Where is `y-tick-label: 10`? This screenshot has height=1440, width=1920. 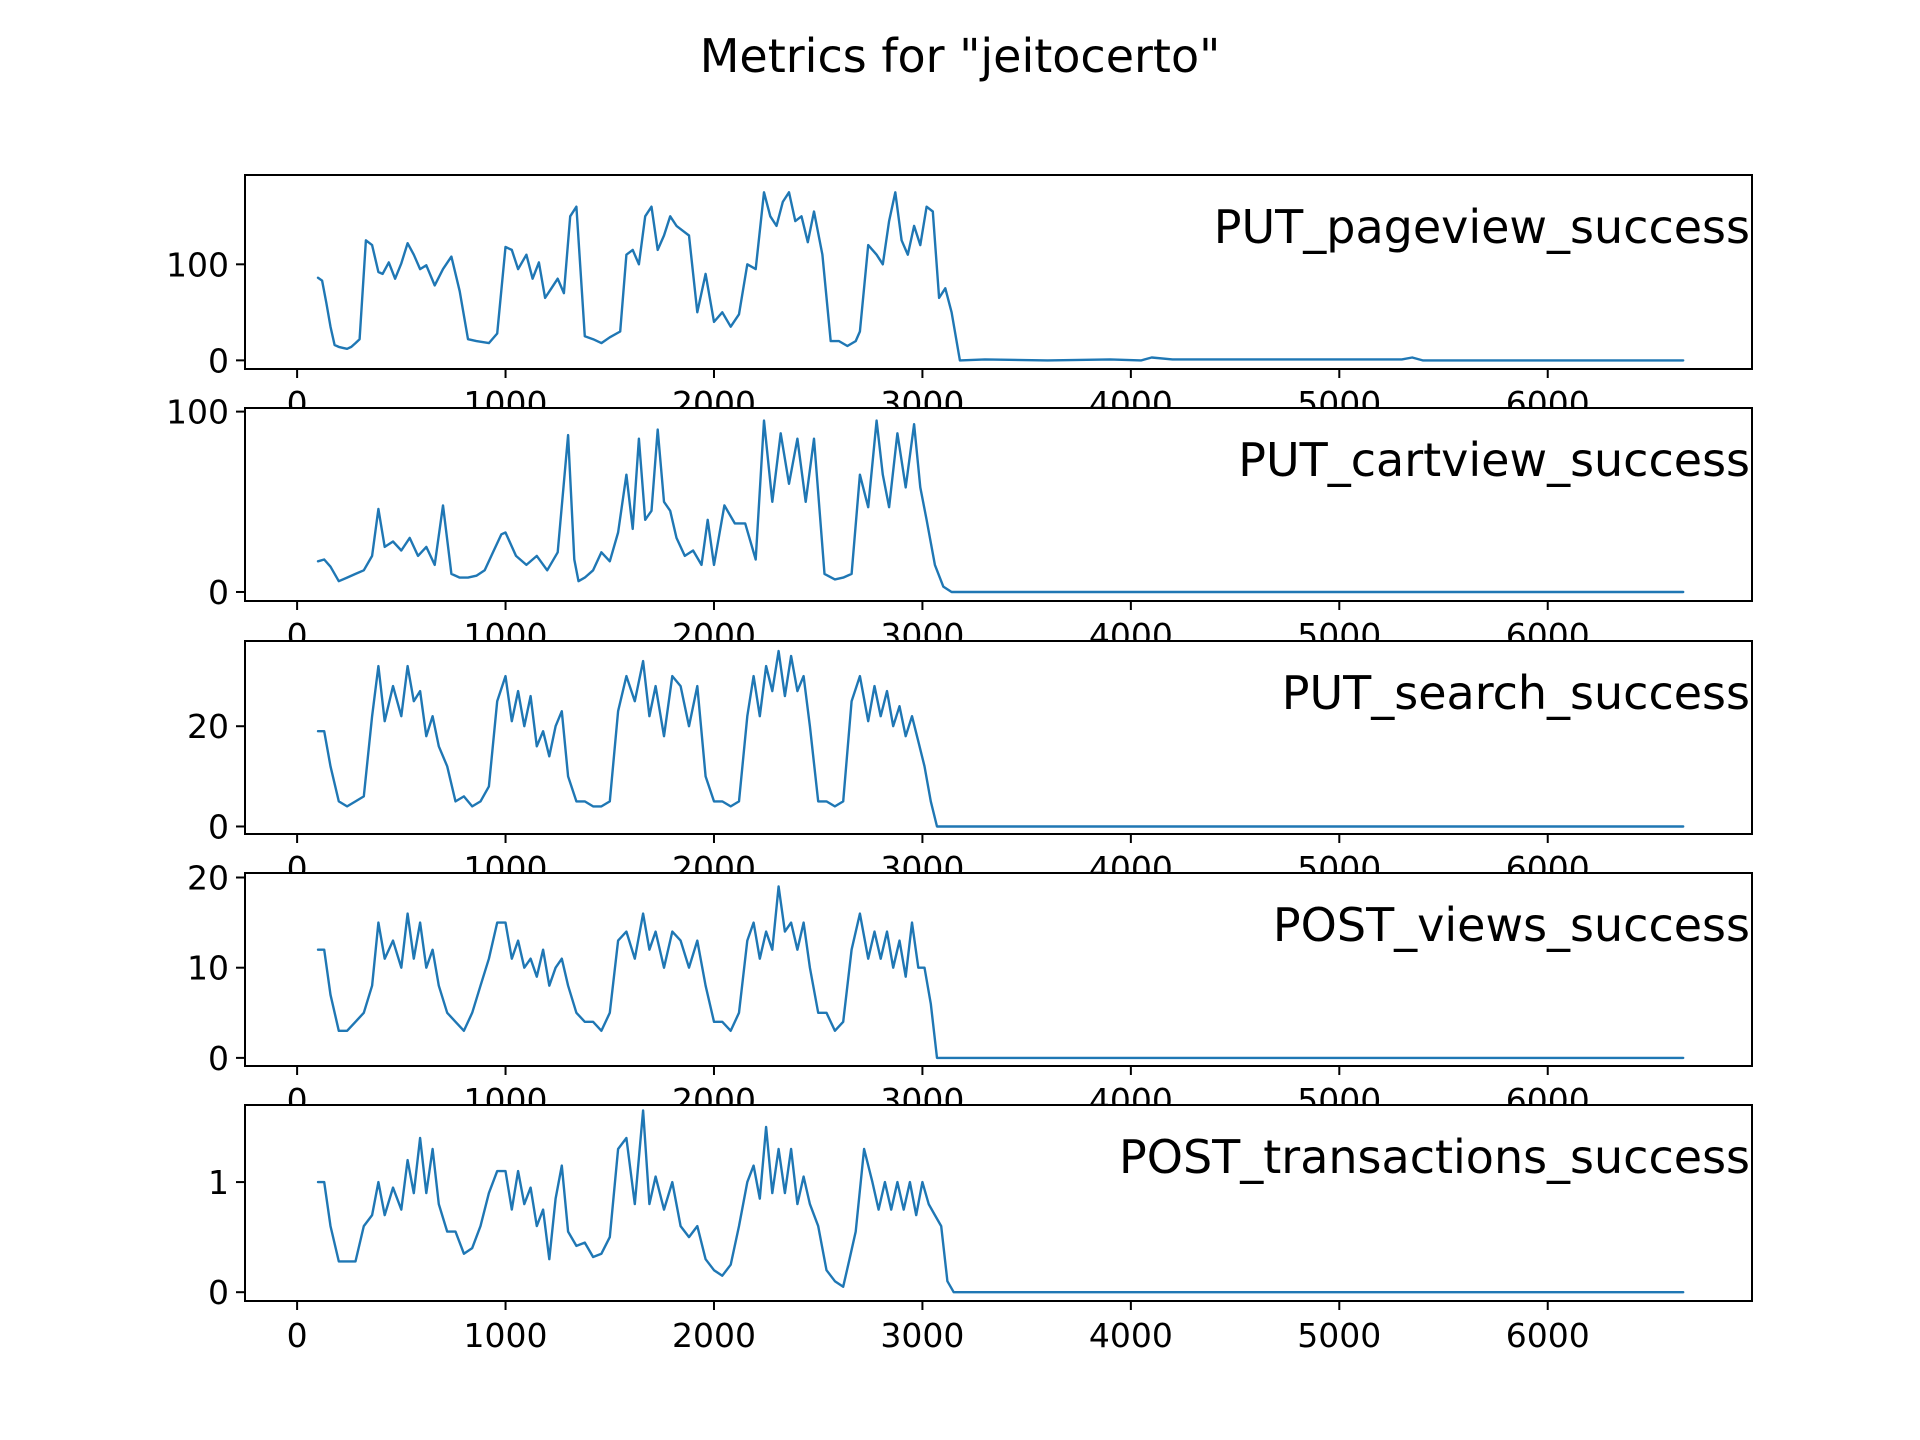 y-tick-label: 10 is located at coordinates (208, 968).